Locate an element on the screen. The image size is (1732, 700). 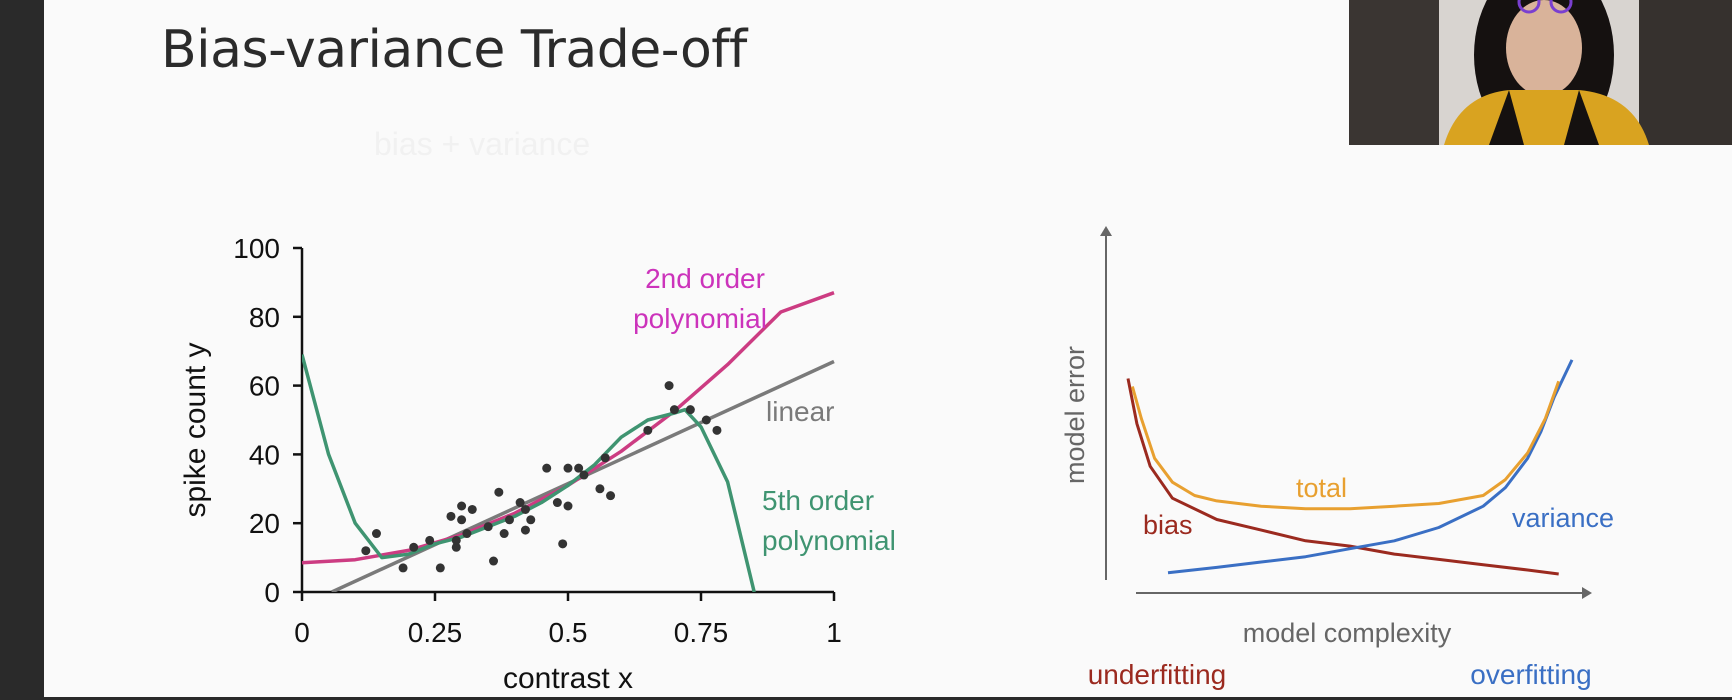
presenter-webcam is located at coordinates (1540, 72).